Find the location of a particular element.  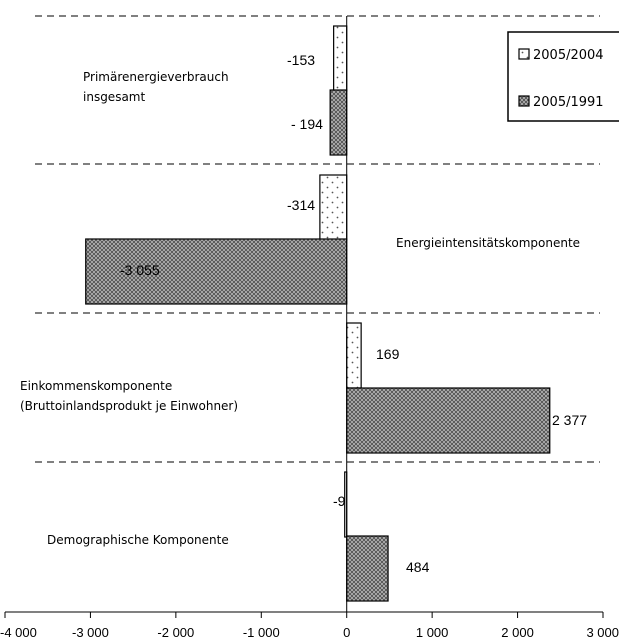

data-label: -9 is located at coordinates (339, 501).